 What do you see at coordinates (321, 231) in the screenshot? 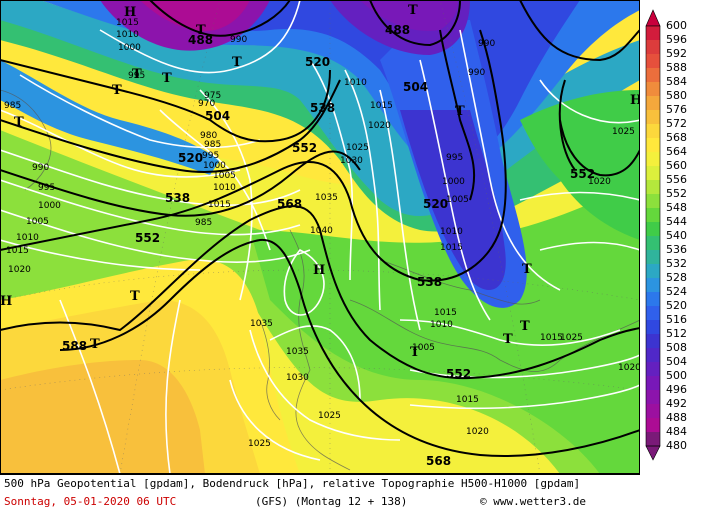
I see `pressure-label: 1040` at bounding box center [321, 231].